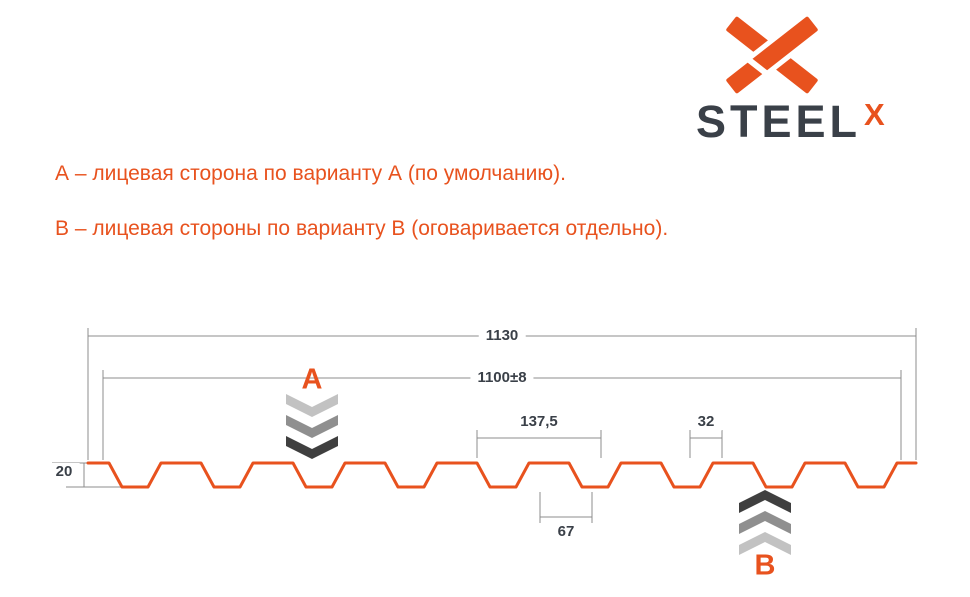 This screenshot has width=970, height=597. I want to click on logo-x-mark-icon, so click(772, 55).